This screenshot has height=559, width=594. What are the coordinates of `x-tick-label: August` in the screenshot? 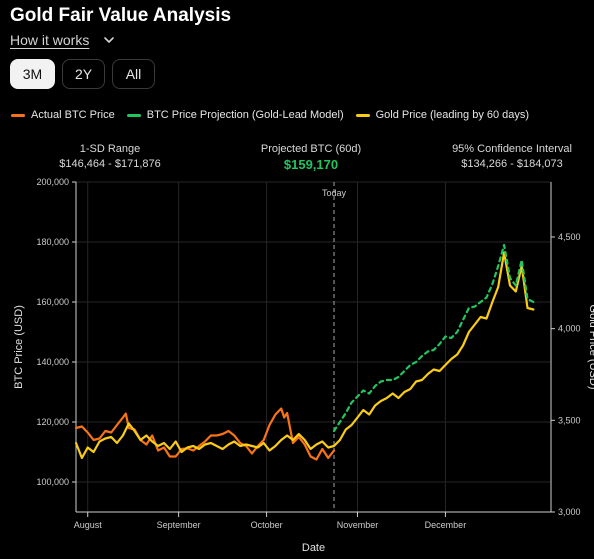 It's located at (88, 525).